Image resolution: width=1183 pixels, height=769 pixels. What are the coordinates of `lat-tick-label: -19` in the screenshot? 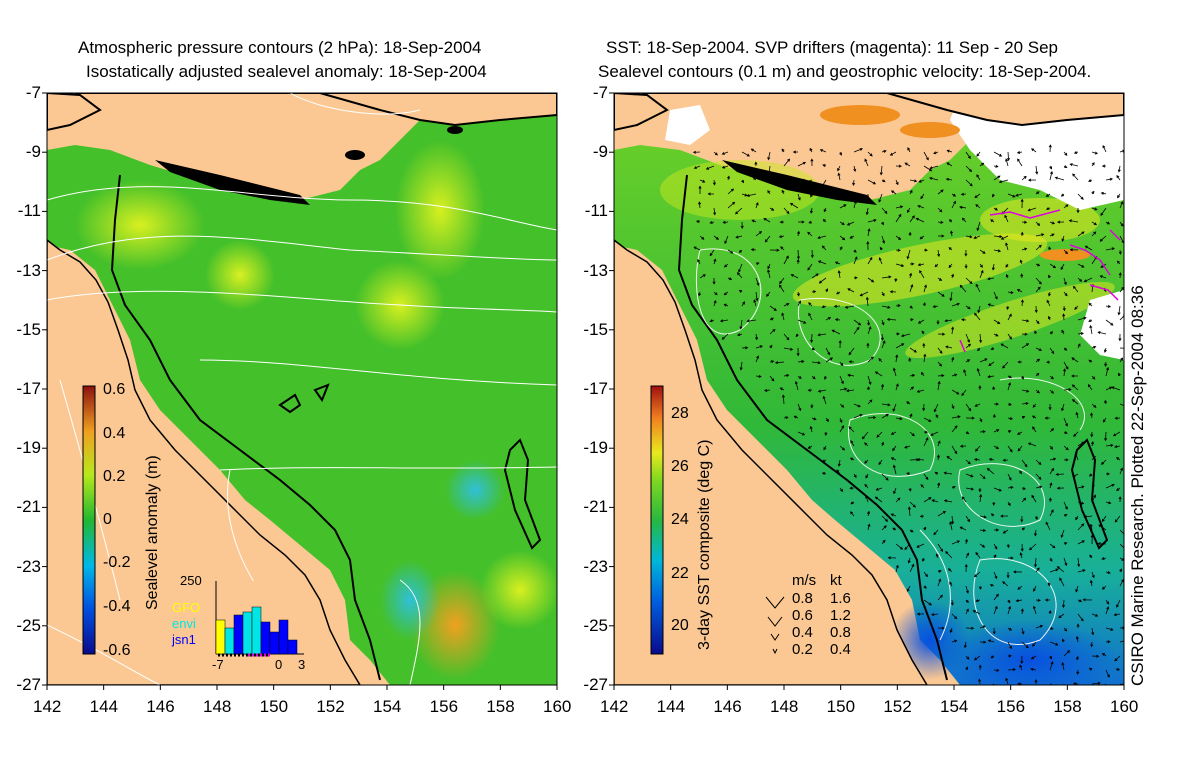 It's located at (595, 448).